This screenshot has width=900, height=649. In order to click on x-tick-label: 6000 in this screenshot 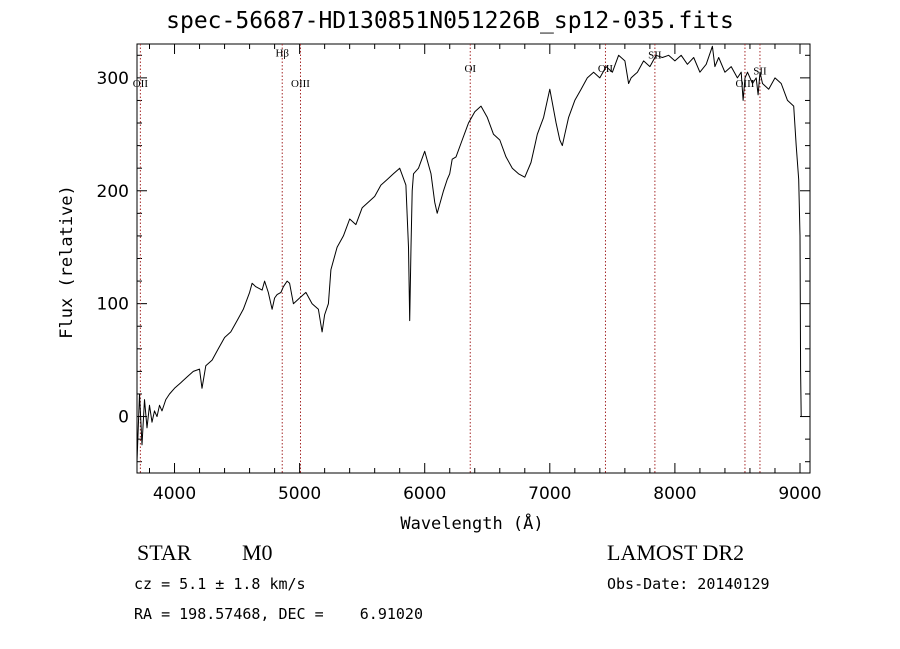, I will do `click(424, 494)`.